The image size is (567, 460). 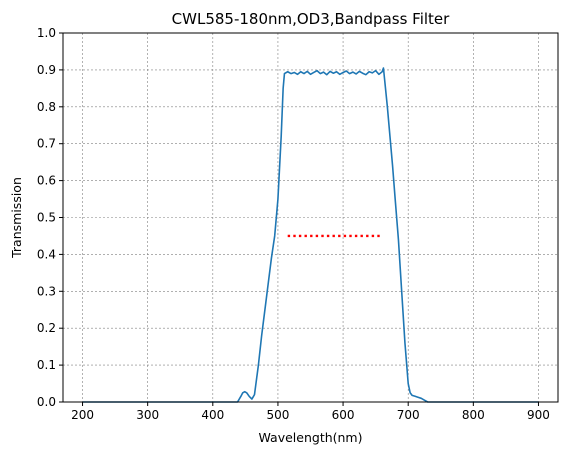 I want to click on y-tick-label: 0.2, so click(x=46, y=328).